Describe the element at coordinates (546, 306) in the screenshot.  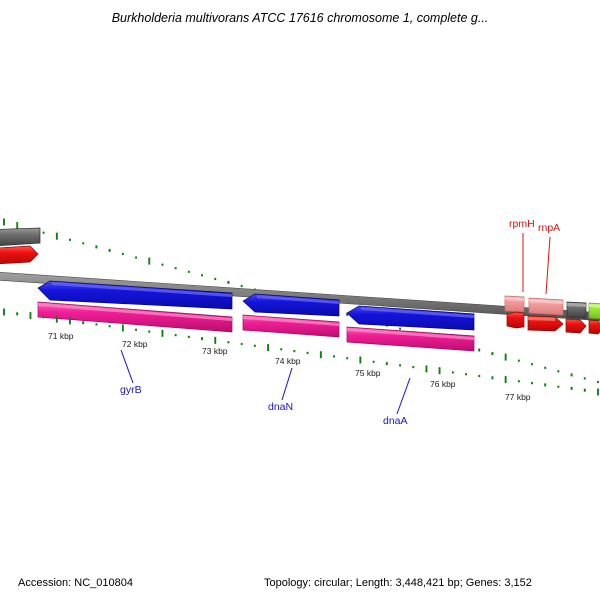
I see `feature-box-rnpA` at that location.